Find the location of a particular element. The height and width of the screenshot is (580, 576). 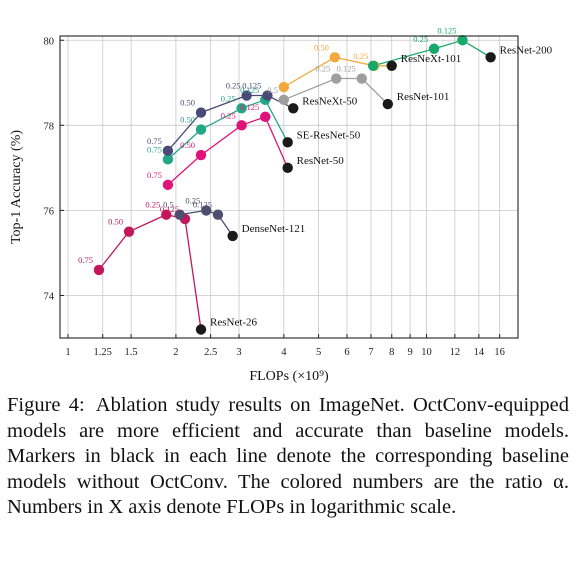

x-tick-label: 14 is located at coordinates (479, 352).